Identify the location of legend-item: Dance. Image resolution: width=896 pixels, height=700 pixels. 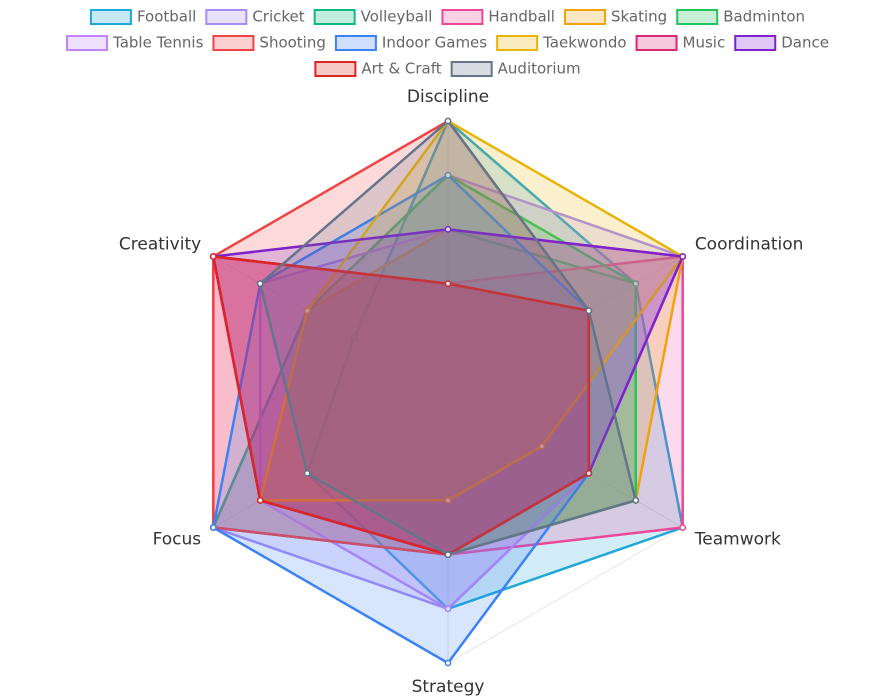
(781, 43).